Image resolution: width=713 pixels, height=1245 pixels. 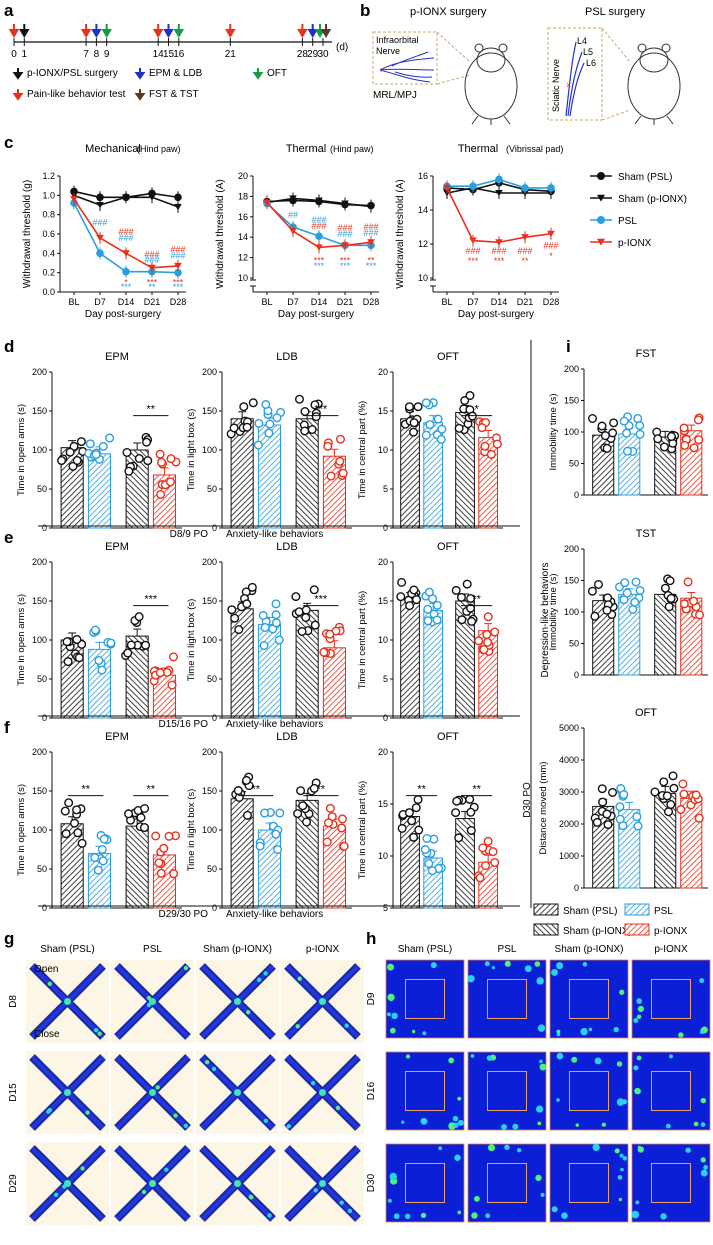 What do you see at coordinates (476, 600) in the screenshot?
I see `significance-stars: **` at bounding box center [476, 600].